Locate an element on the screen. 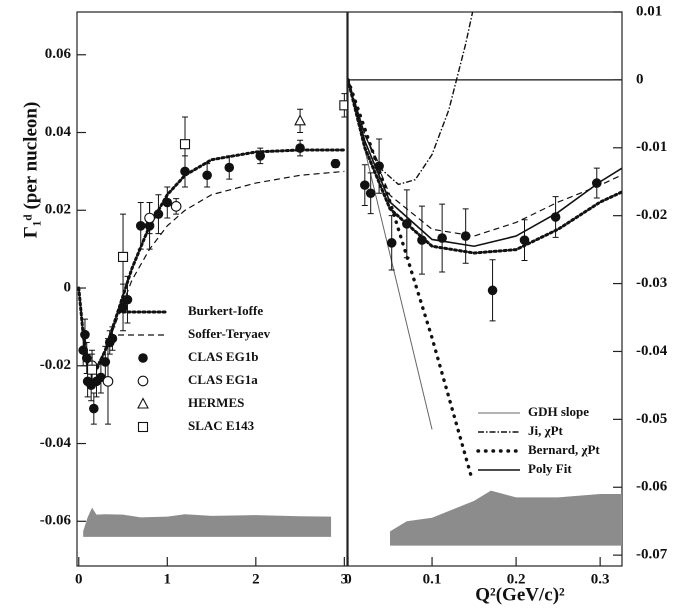 The width and height of the screenshot is (673, 609). x-axis-label: Q²(GeV/c)² is located at coordinates (520, 594).